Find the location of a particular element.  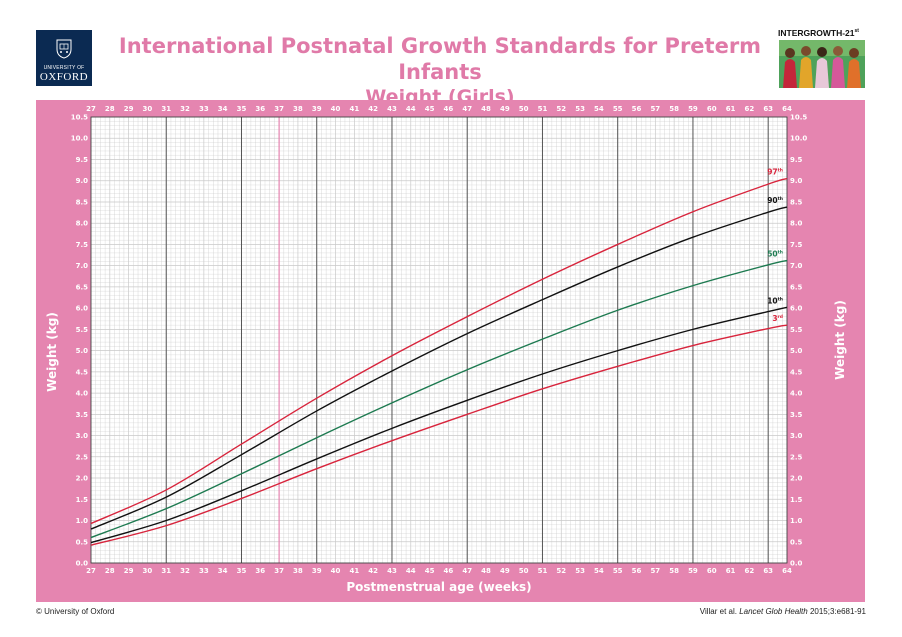

x-tick-label-bottom: 45 is located at coordinates (430, 571).